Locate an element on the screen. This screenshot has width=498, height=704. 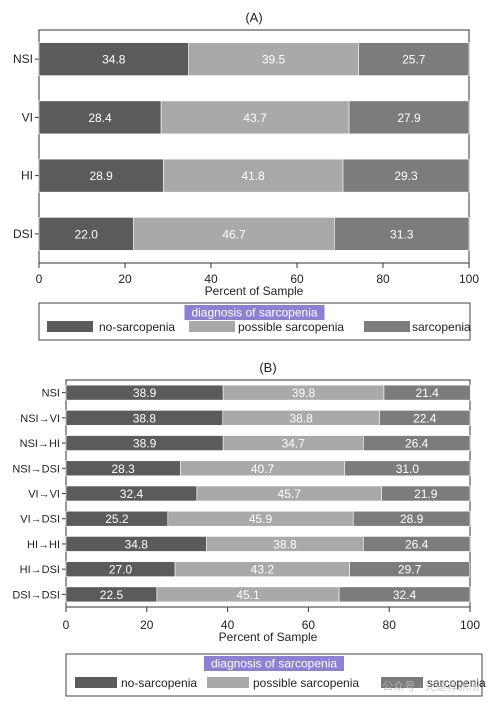
bar-value-label: 46.7 is located at coordinates (234, 234).